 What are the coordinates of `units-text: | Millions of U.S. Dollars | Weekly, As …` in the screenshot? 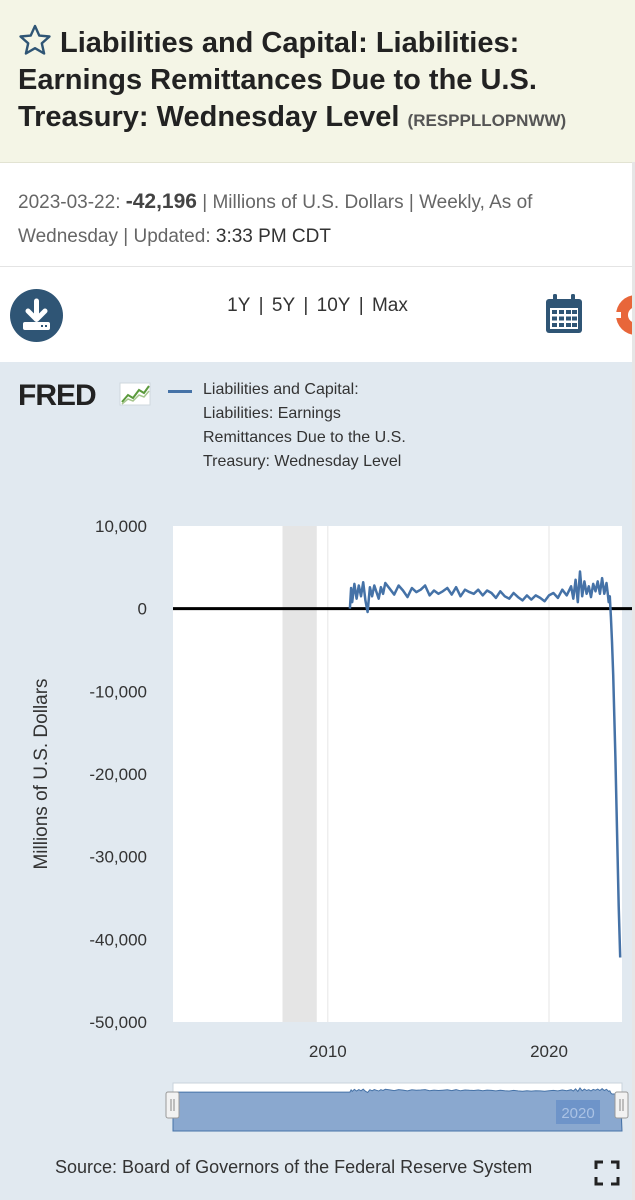 It's located at (275, 219).